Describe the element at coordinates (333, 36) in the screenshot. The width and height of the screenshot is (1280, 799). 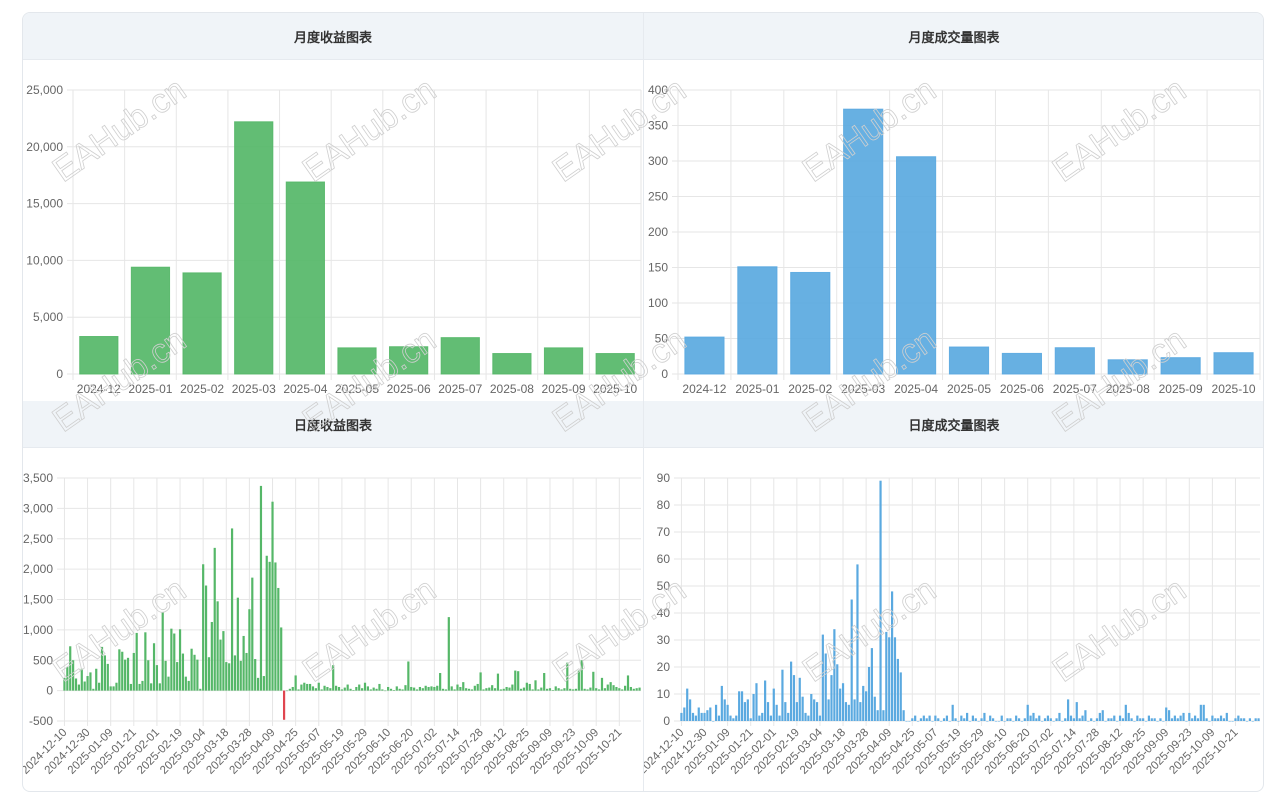
I see `panel-title: 月度收益图表` at that location.